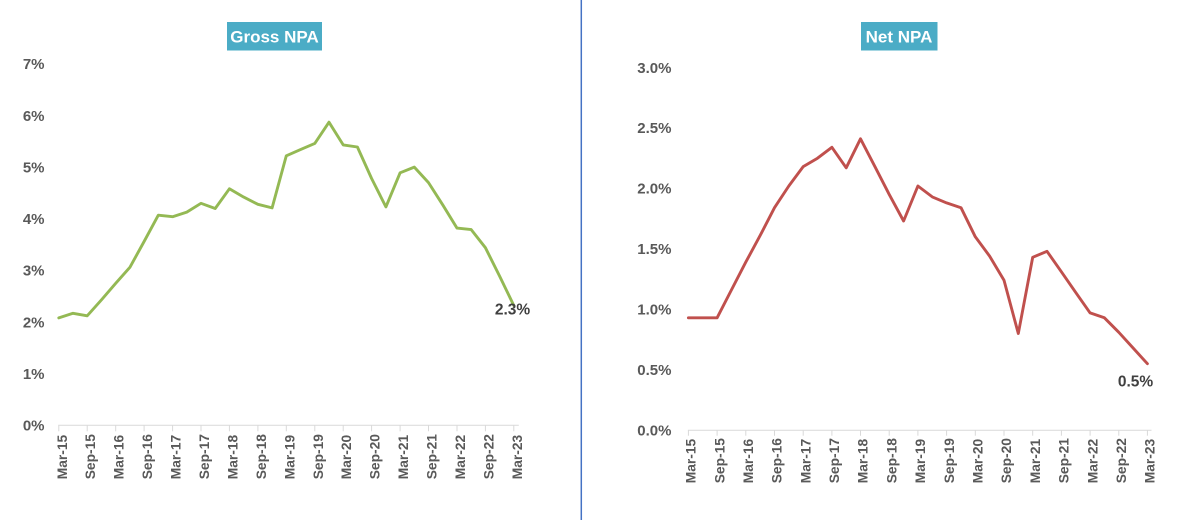 This screenshot has height=520, width=1180. What do you see at coordinates (513, 310) in the screenshot?
I see `svg-text: 2.3%` at bounding box center [513, 310].